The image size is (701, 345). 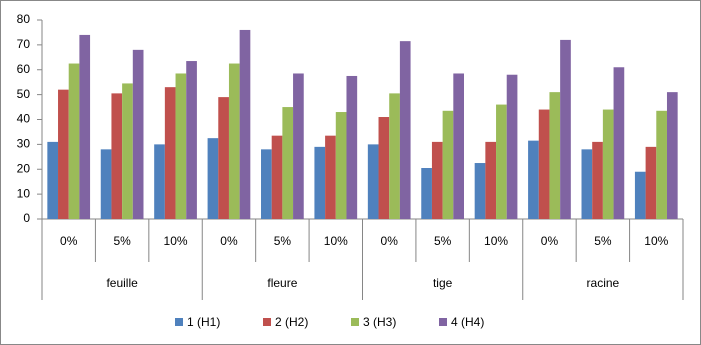 I want to click on legend-label: 4 (H4), so click(x=467, y=322).